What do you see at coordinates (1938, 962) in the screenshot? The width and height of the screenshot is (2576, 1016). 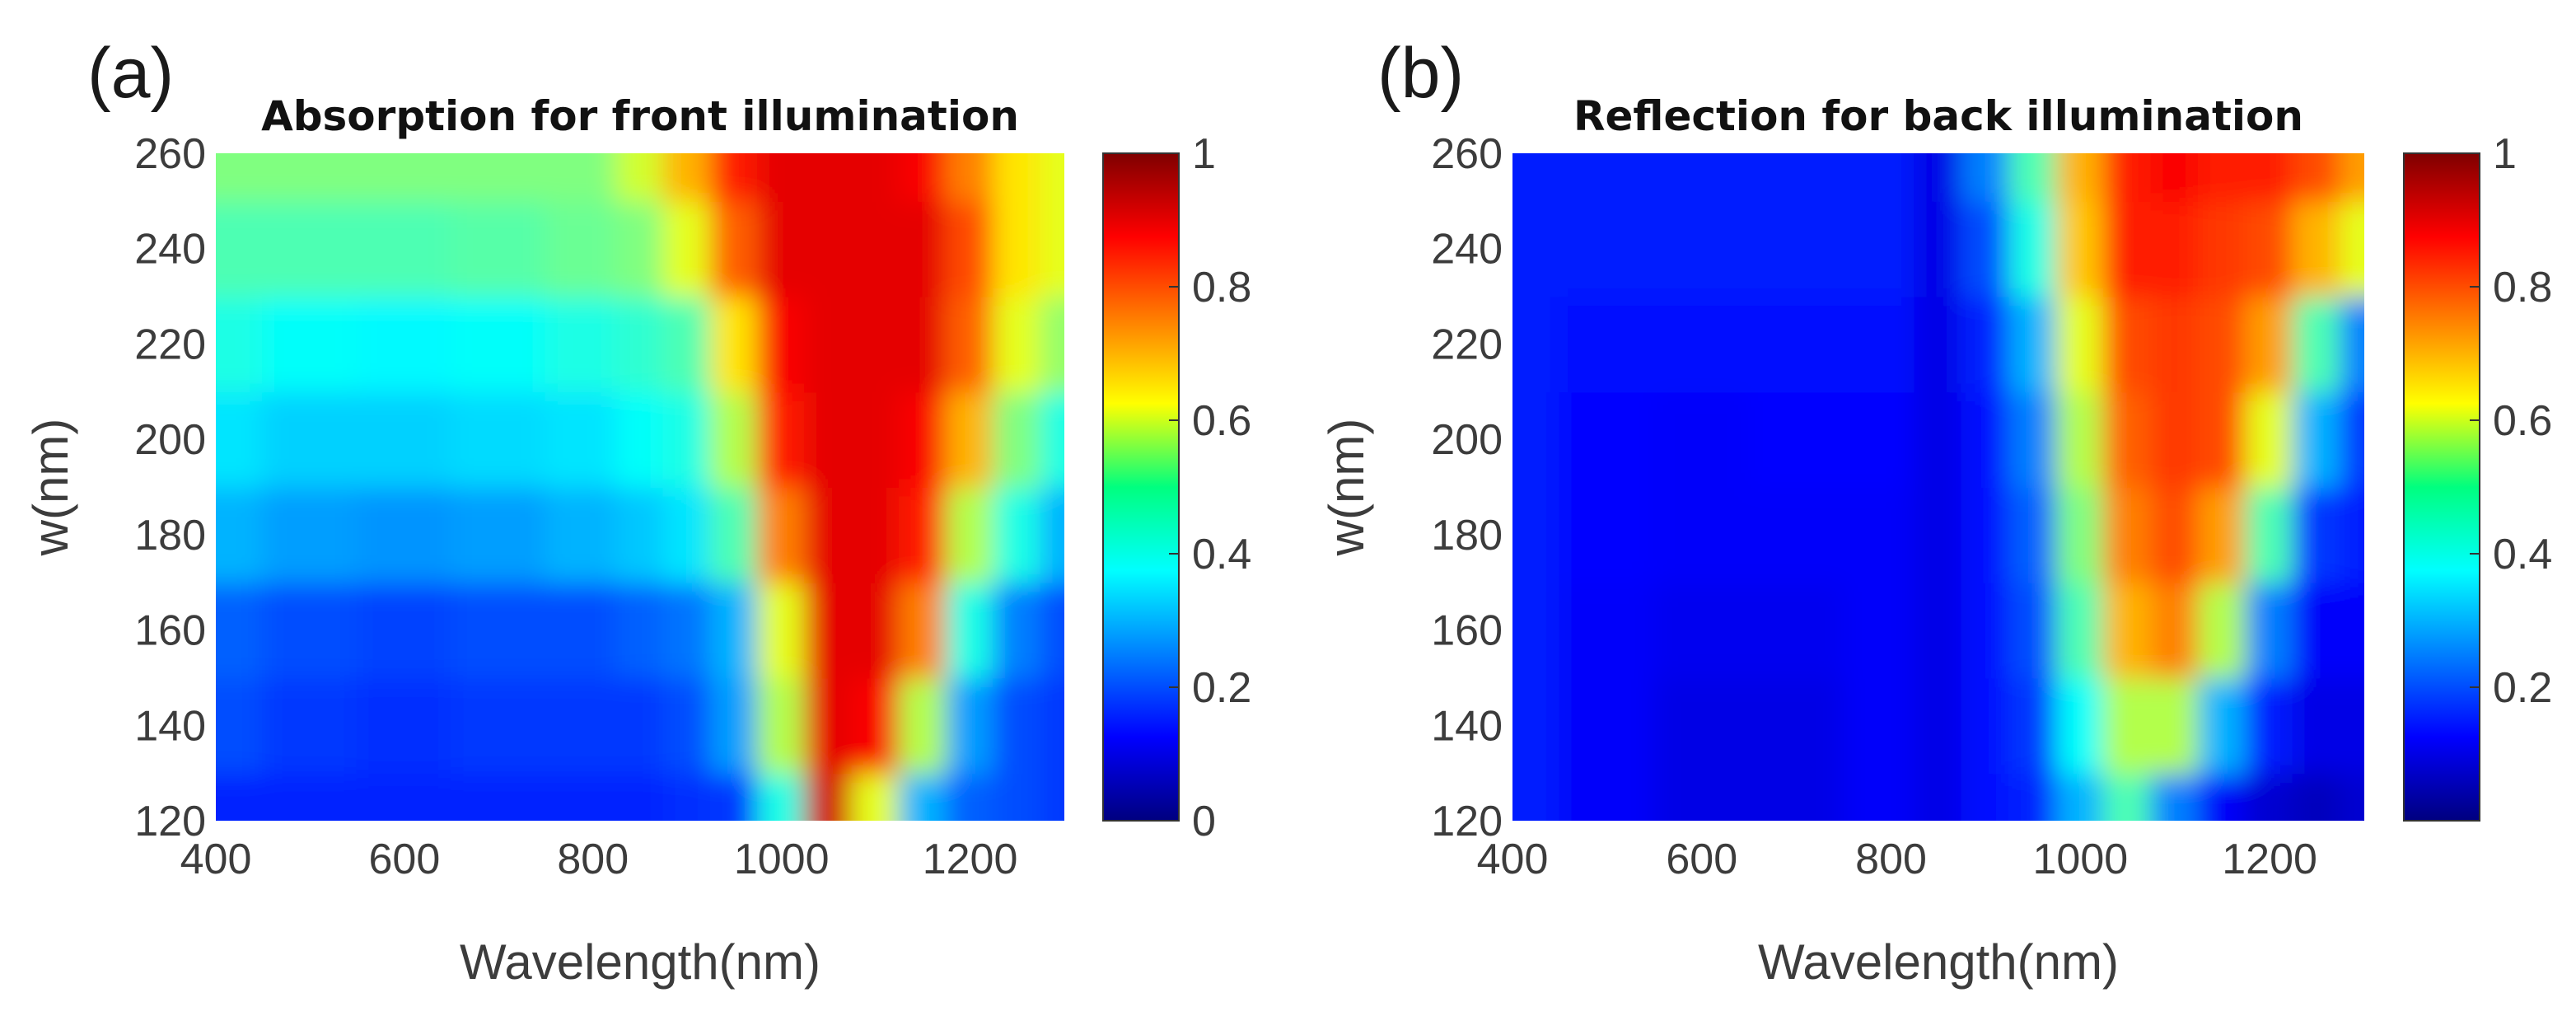 I see `x-axis-label-b: Wavelength(nm)` at bounding box center [1938, 962].